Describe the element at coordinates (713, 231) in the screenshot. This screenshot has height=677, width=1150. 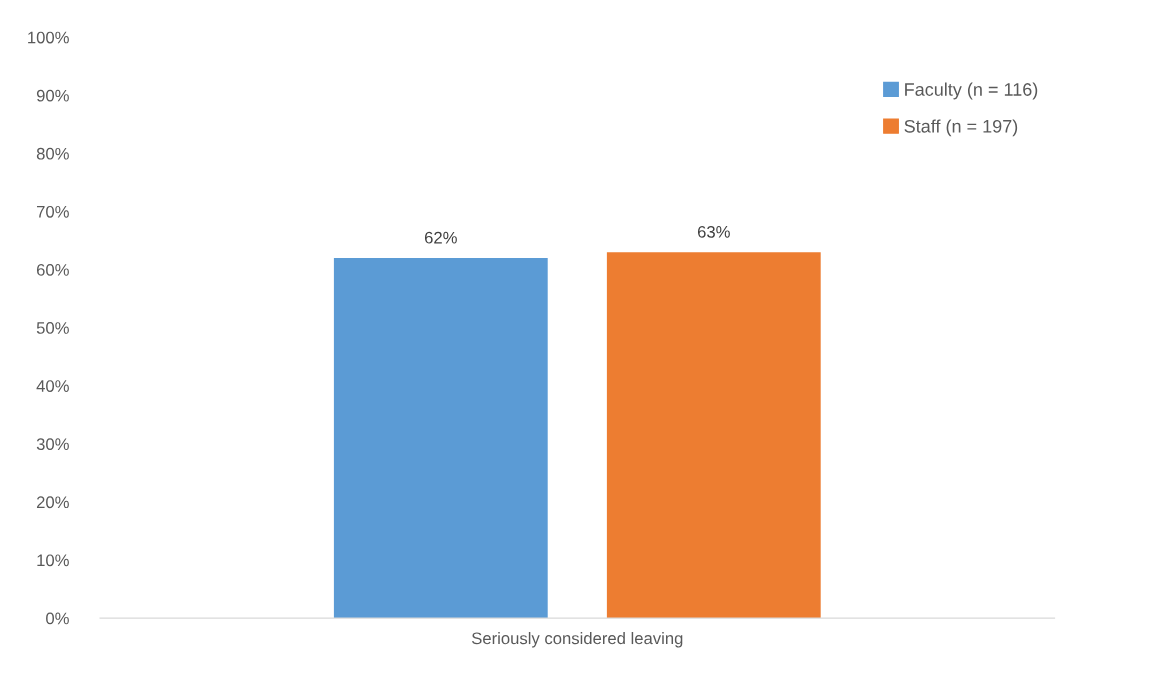
I see `data-label: 63%` at that location.